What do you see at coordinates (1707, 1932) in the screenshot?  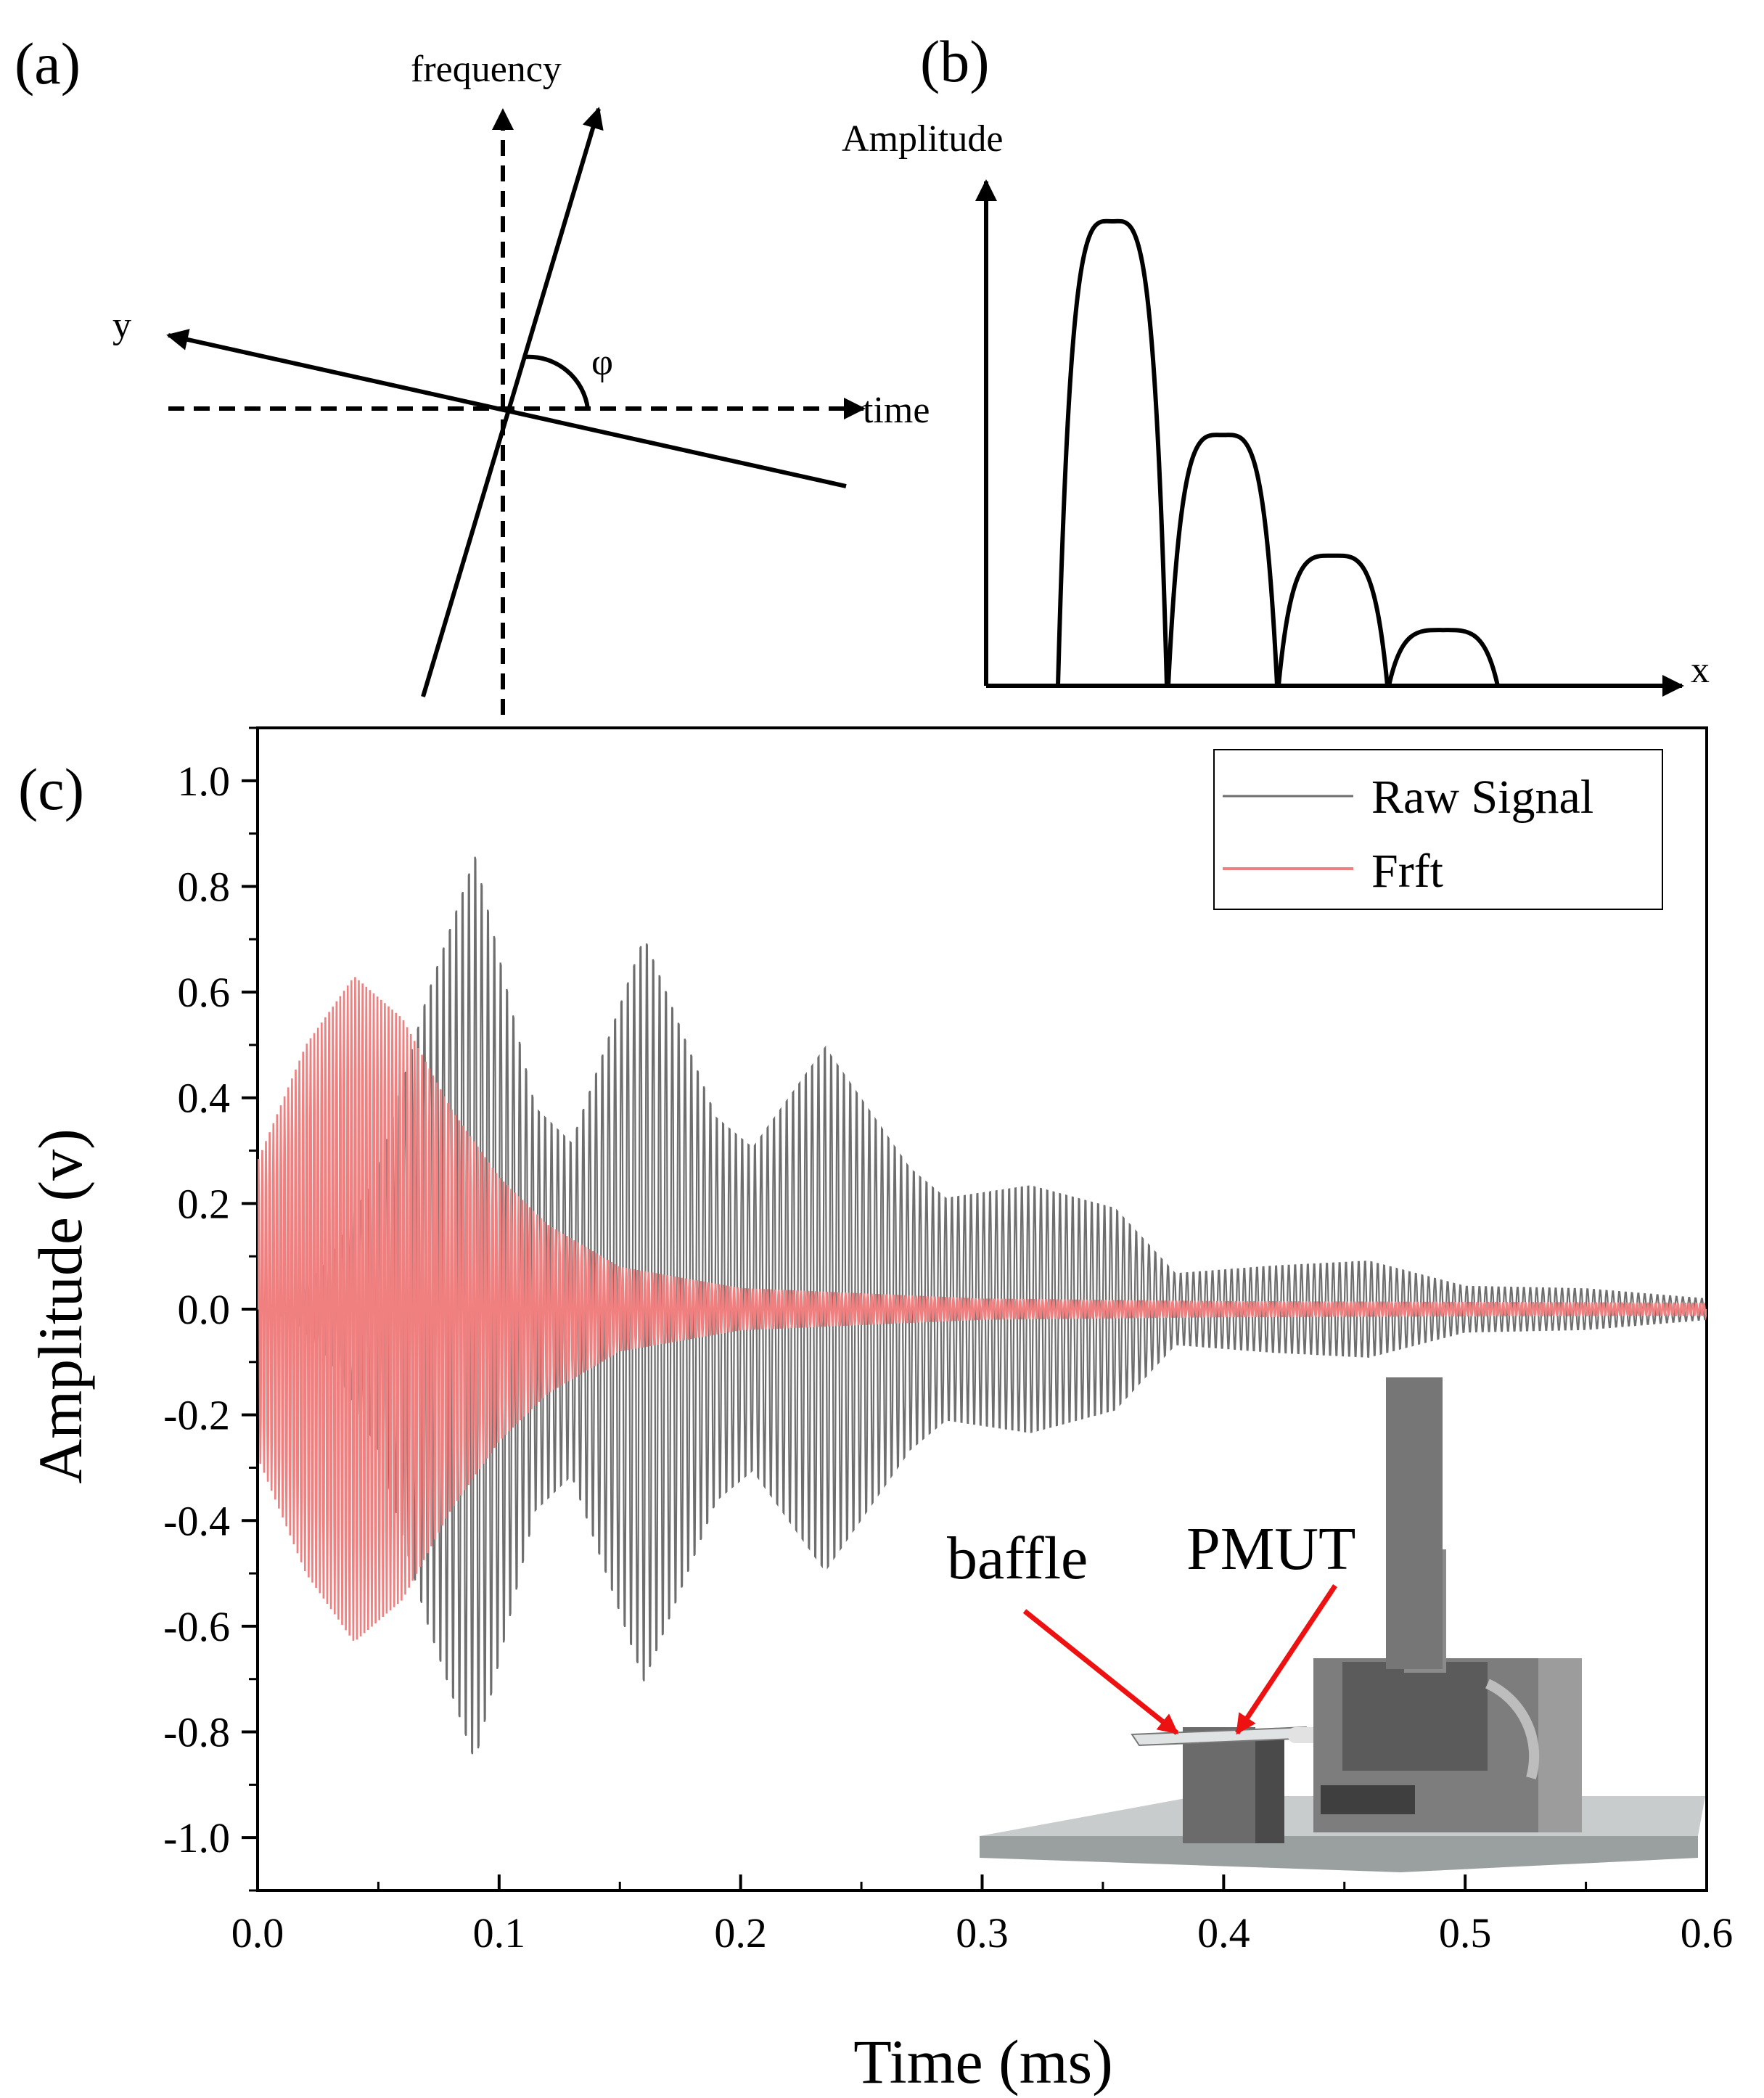 I see `x-tick-label: 0.6` at bounding box center [1707, 1932].